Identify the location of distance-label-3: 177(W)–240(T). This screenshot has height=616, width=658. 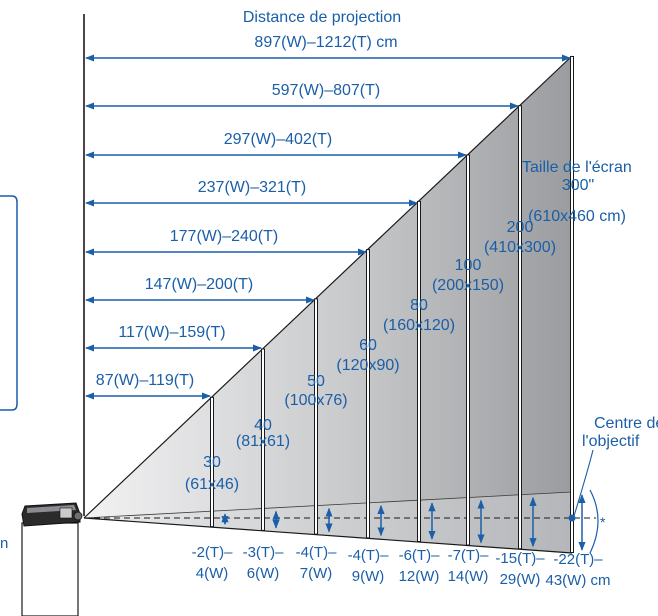
(224, 236).